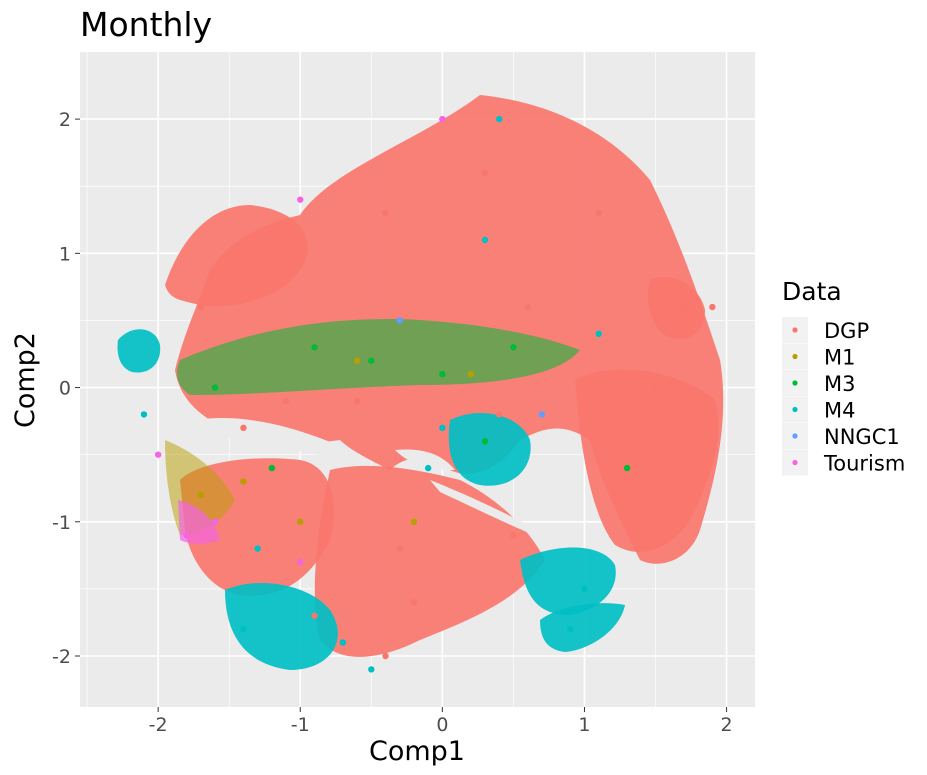 This screenshot has width=927, height=775. I want to click on x-tick-label: 0, so click(442, 725).